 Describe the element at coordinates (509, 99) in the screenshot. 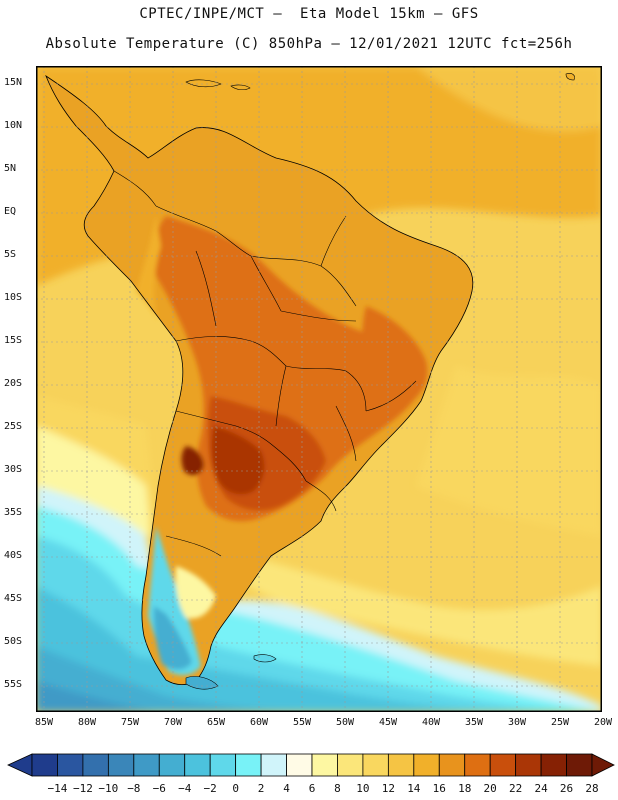

I see `field-north-warm2` at that location.